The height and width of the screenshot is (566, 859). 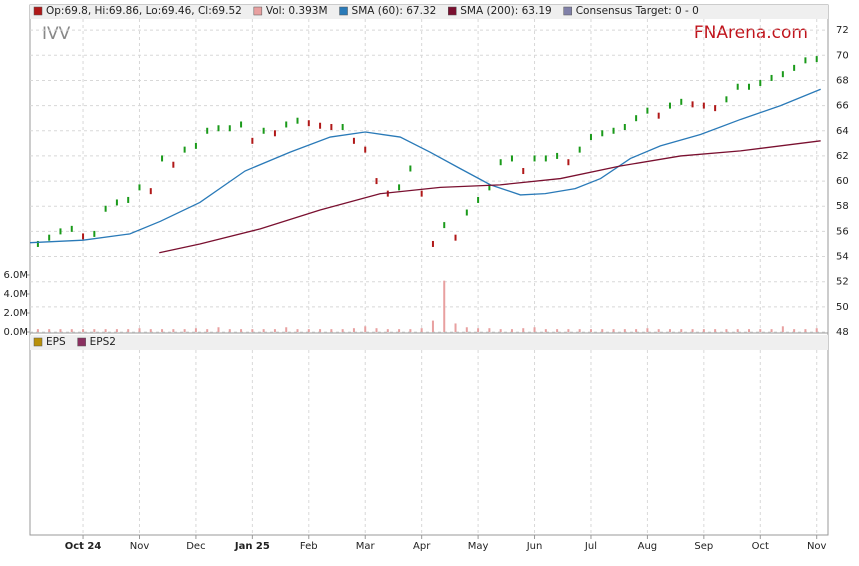 What do you see at coordinates (422, 546) in the screenshot?
I see `x-tick-label: Apr` at bounding box center [422, 546].